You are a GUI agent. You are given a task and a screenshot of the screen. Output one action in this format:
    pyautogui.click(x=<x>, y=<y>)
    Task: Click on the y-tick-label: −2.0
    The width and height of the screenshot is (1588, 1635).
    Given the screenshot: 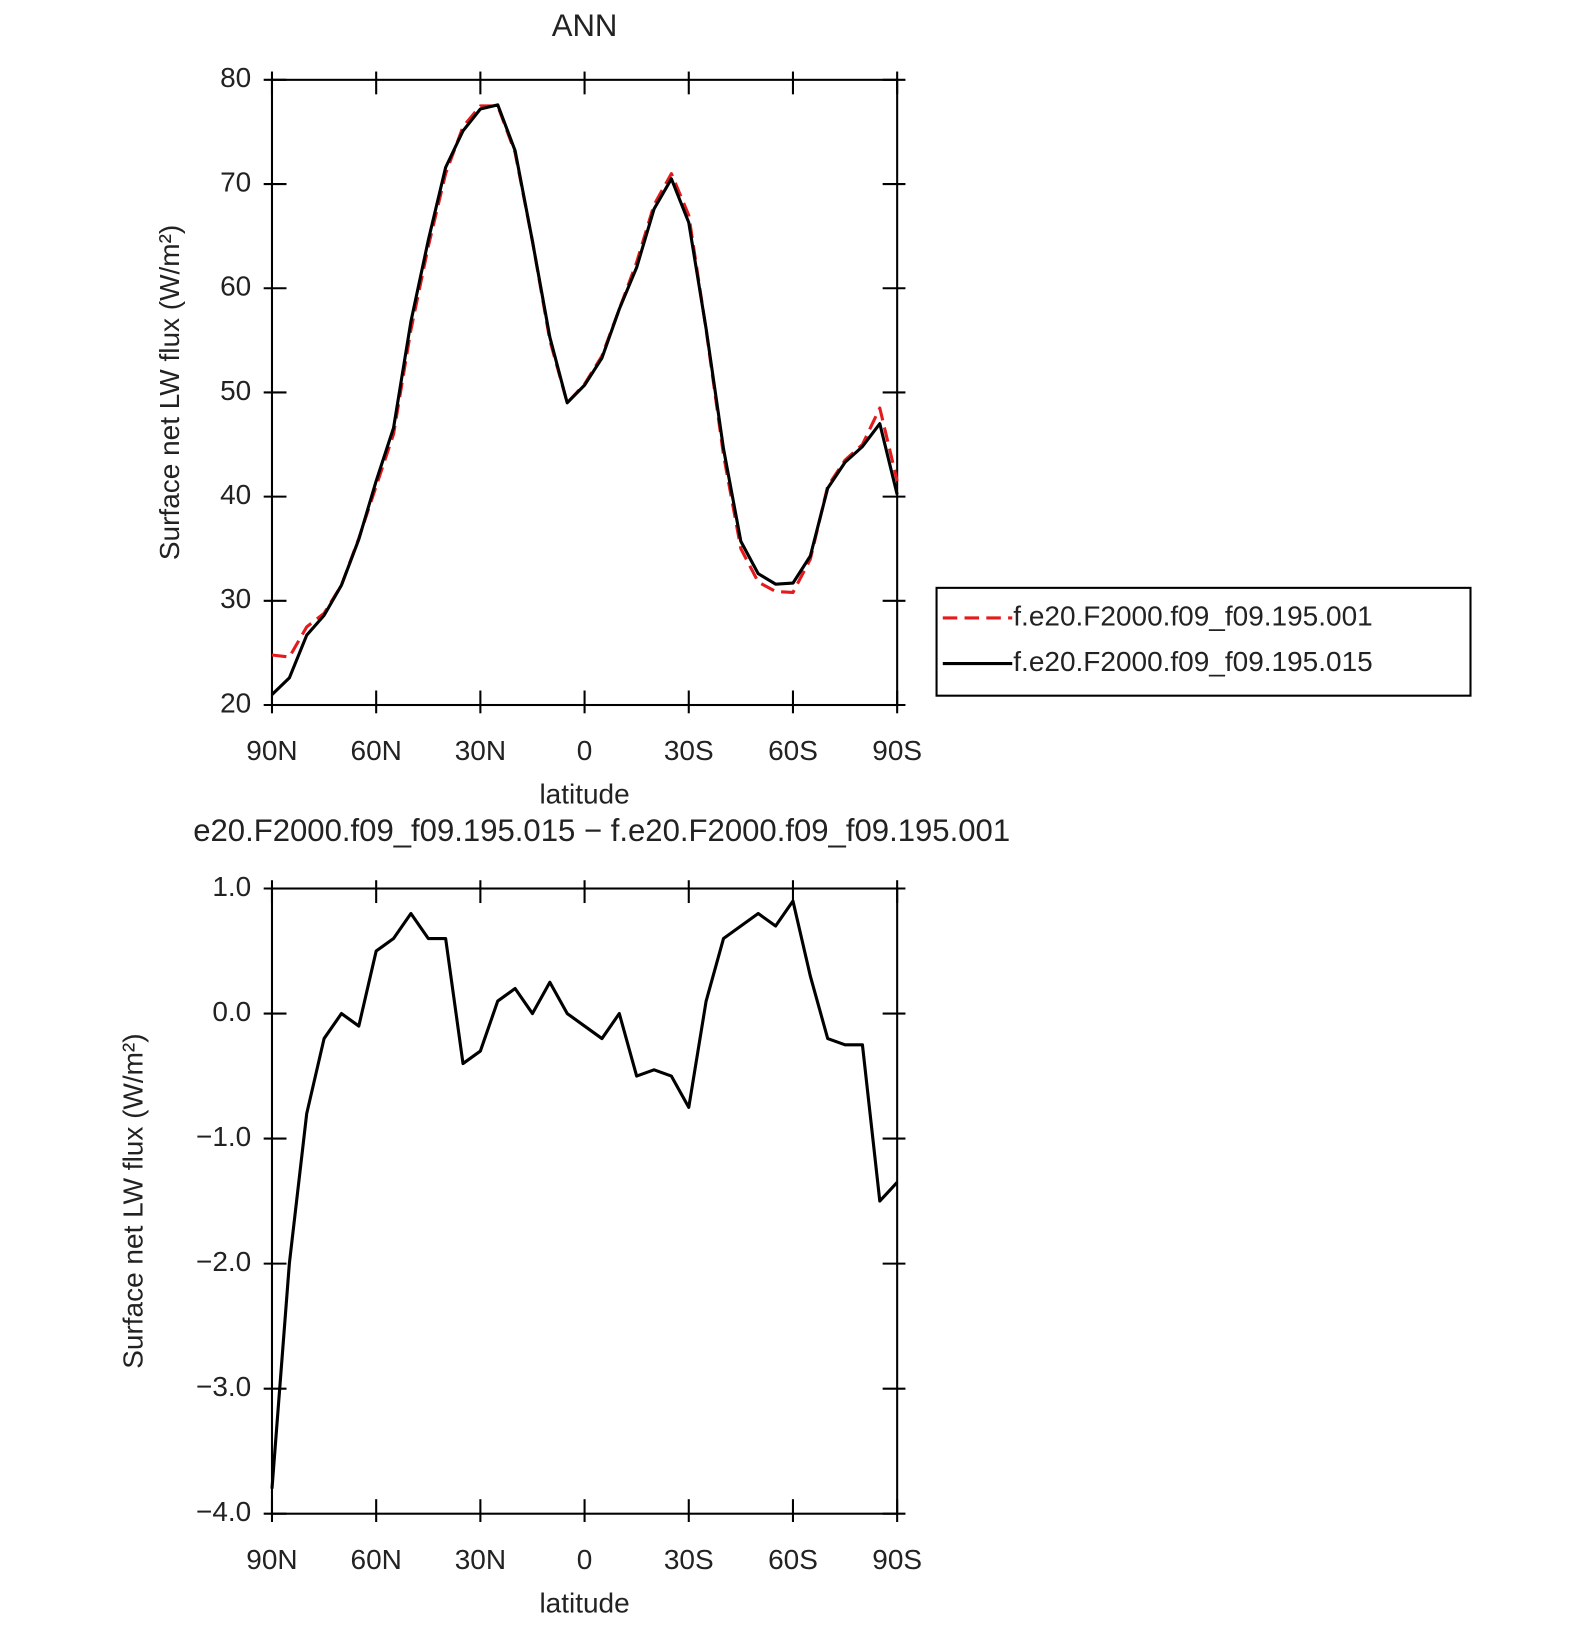 What is the action you would take?
    pyautogui.click(x=223, y=1261)
    